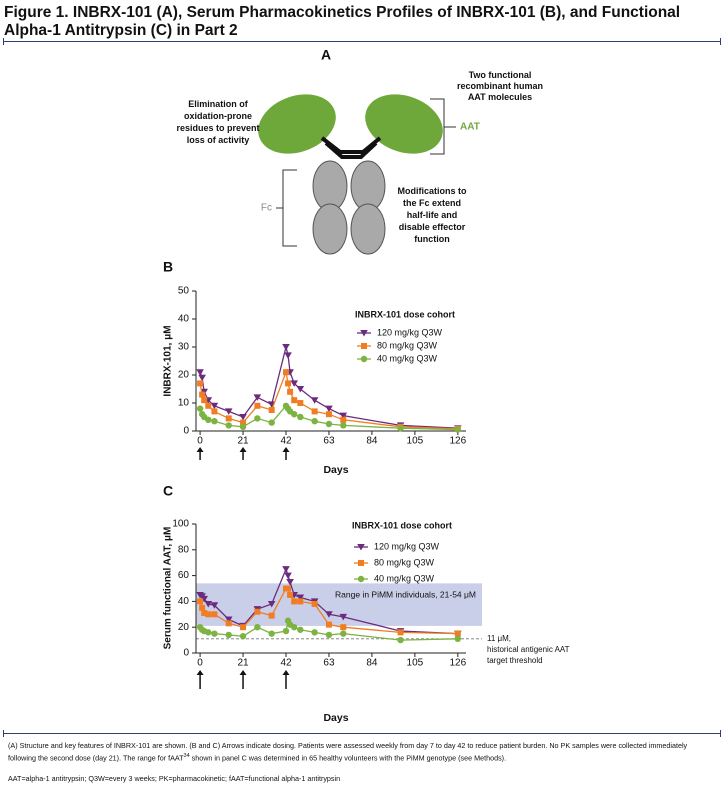 The image size is (728, 789). I want to click on legend-title: INBRX-101 dose cohort, so click(405, 314).